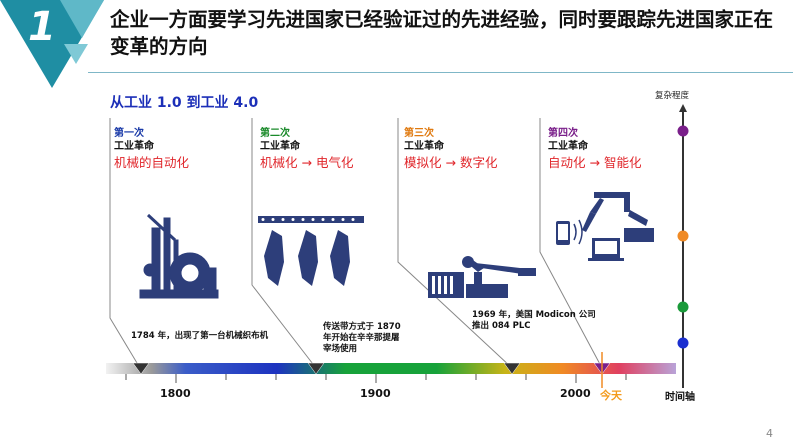  Describe the element at coordinates (769, 433) in the screenshot. I see `page-number: 4` at that location.